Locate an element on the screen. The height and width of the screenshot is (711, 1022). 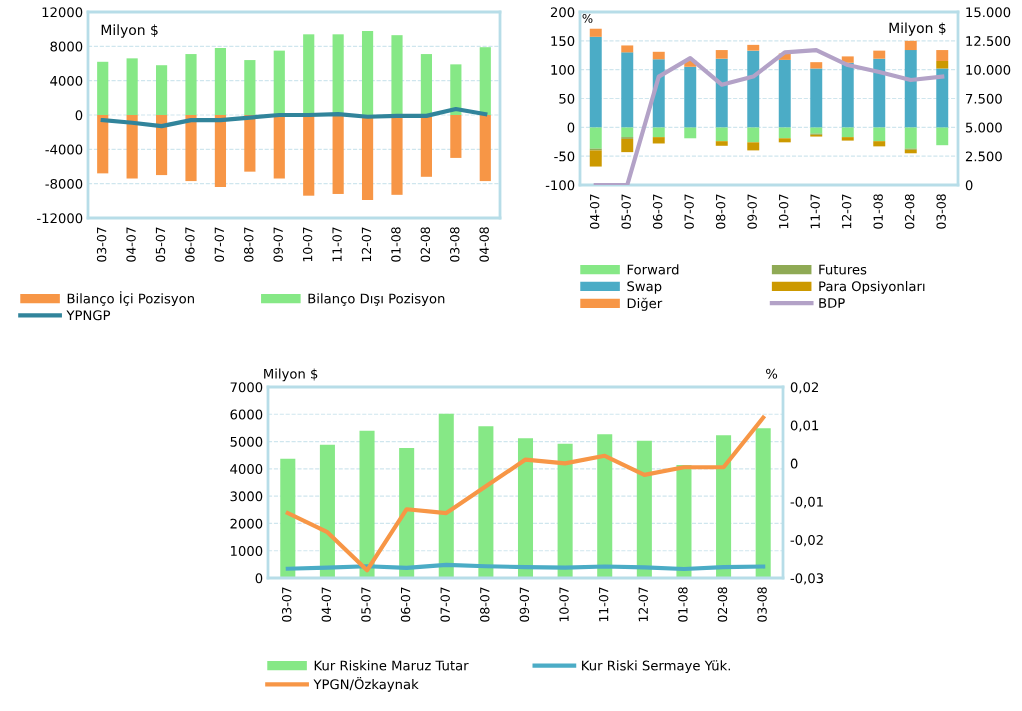
y2-axis-title: Milyon $ is located at coordinates (917, 29).